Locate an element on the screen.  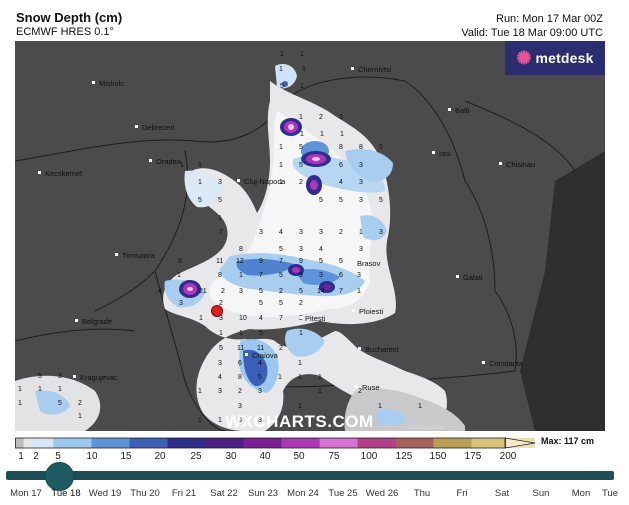
city-iasi: Iasi is located at coordinates (441, 153).